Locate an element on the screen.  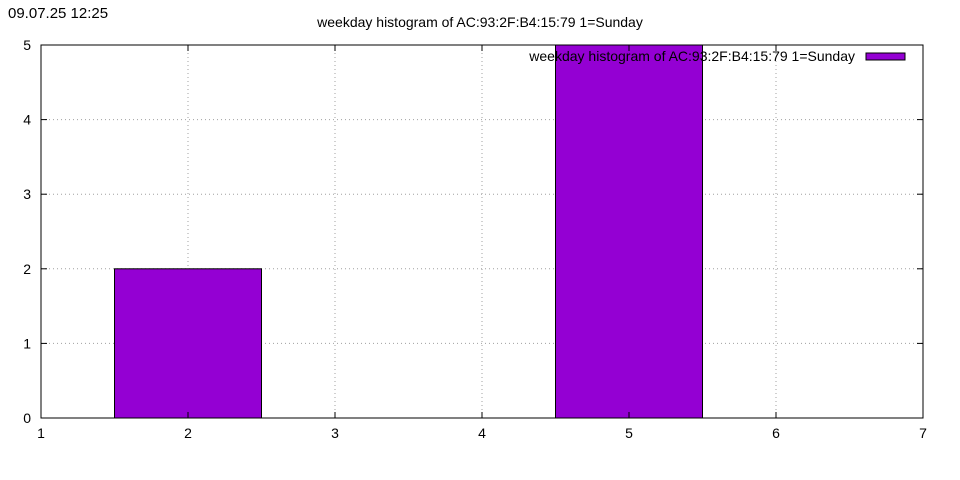
x-tick-label: 2 is located at coordinates (188, 433).